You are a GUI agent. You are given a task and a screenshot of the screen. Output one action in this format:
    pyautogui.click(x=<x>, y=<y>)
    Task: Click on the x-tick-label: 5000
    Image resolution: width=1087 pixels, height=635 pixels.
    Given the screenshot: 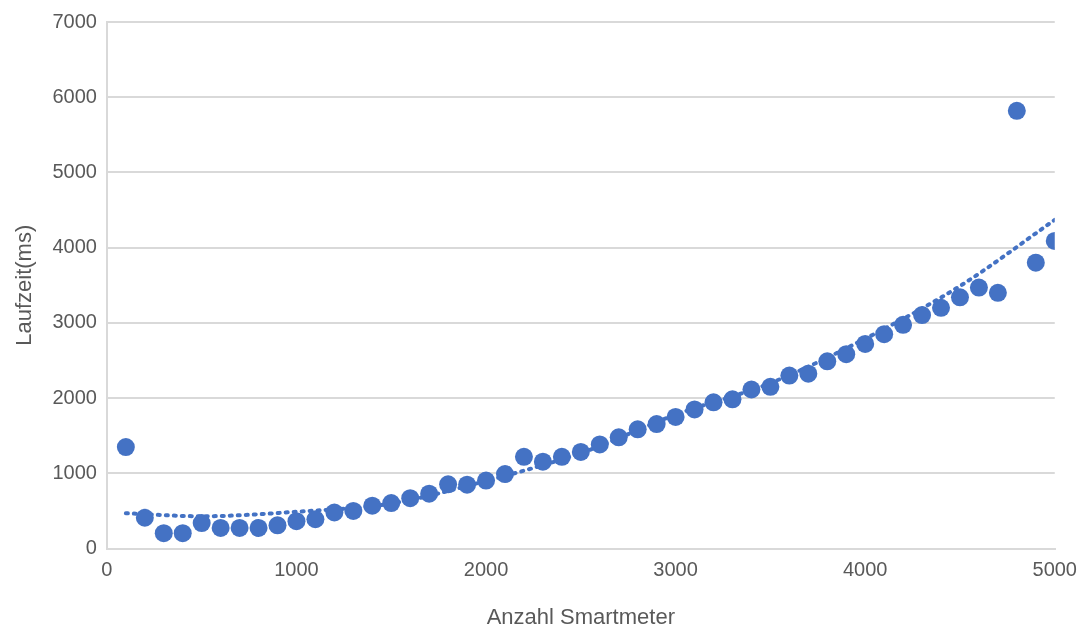 What is the action you would take?
    pyautogui.click(x=1054, y=569)
    